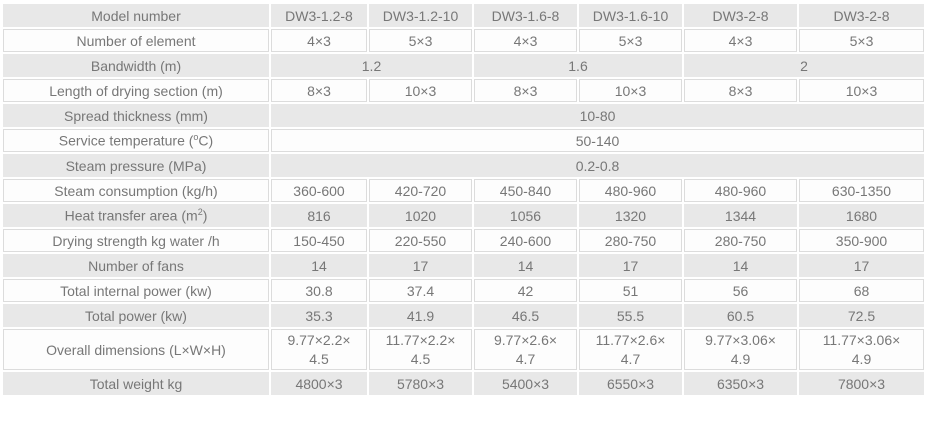  What do you see at coordinates (136, 290) in the screenshot?
I see `row-label: Total internal power (kw)` at bounding box center [136, 290].